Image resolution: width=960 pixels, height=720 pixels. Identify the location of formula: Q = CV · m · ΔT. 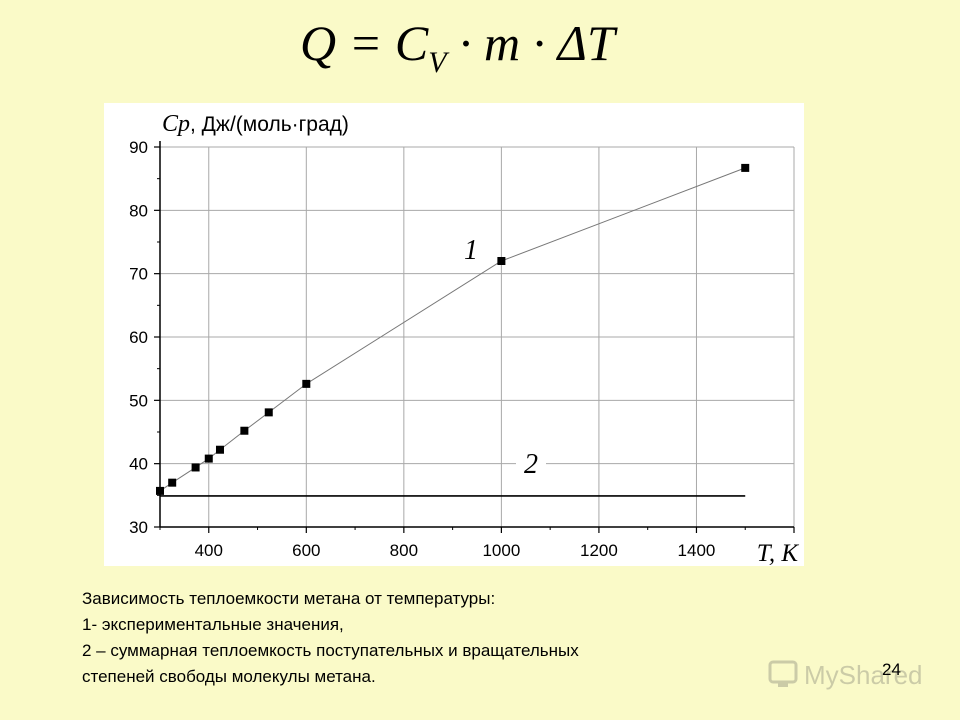
(457, 47).